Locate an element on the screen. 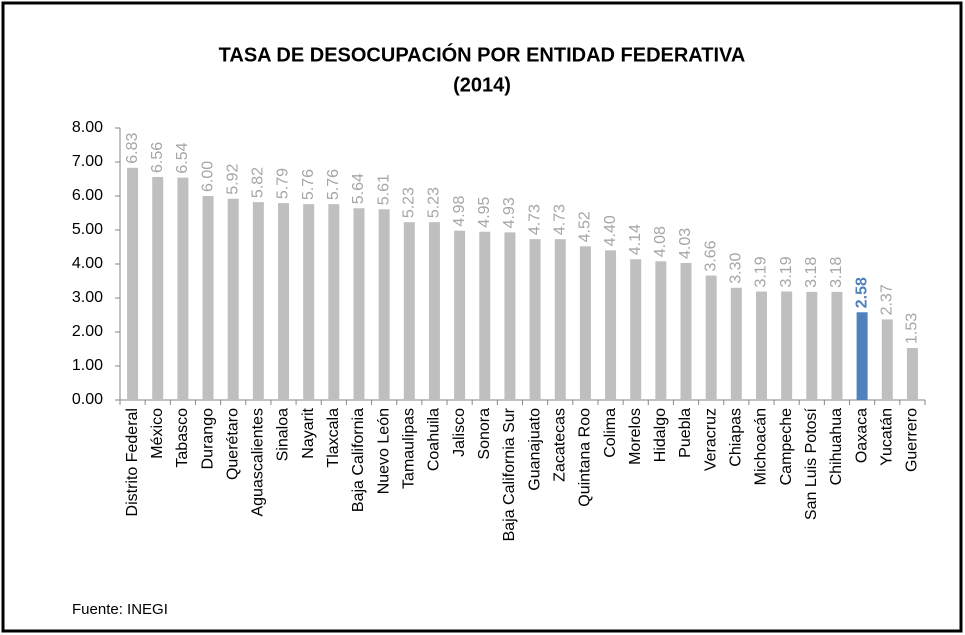  x-tick-label: Durango is located at coordinates (207, 438).